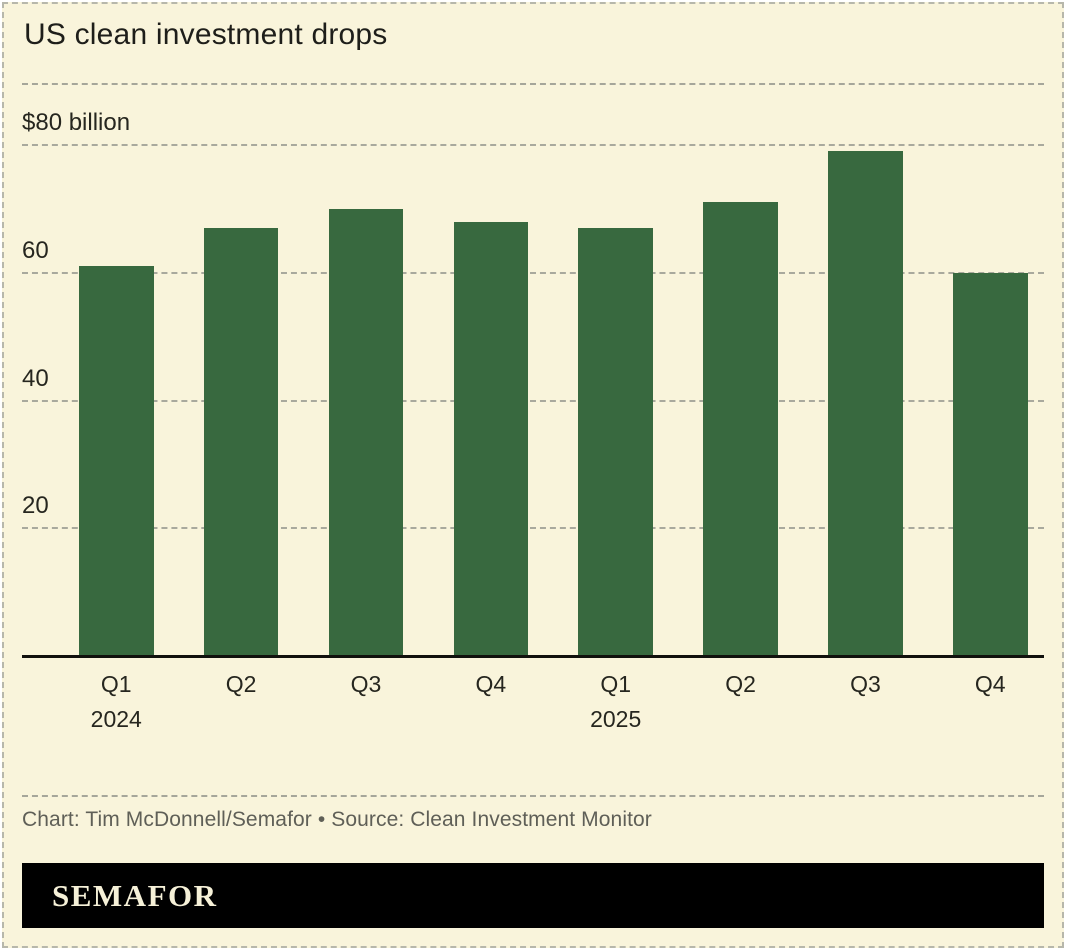  What do you see at coordinates (206, 34) in the screenshot?
I see `chart-title: US clean investment drops` at bounding box center [206, 34].